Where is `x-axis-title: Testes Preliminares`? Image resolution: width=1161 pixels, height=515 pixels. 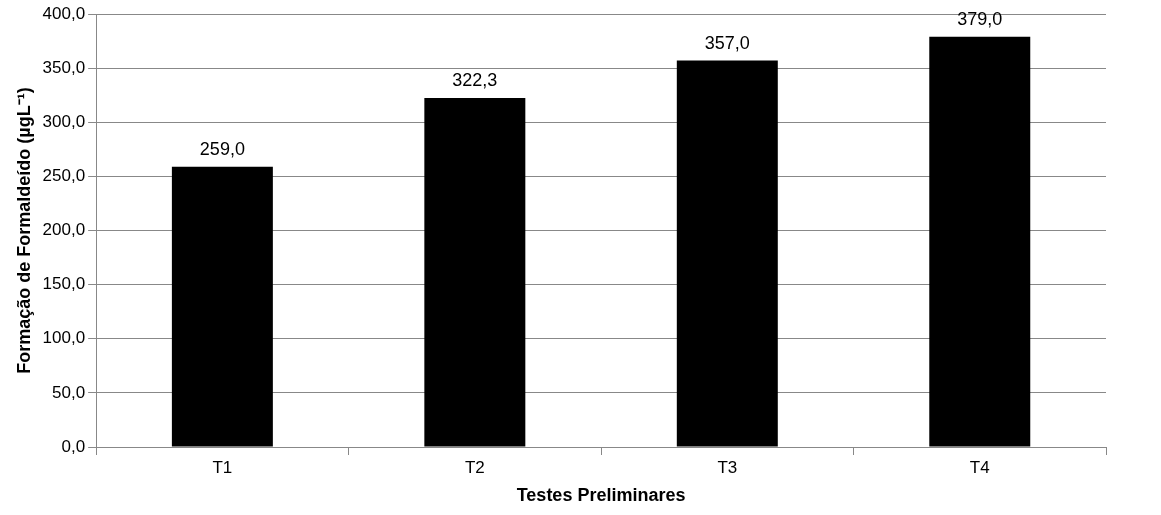
x-axis-title: Testes Preliminares is located at coordinates (601, 495).